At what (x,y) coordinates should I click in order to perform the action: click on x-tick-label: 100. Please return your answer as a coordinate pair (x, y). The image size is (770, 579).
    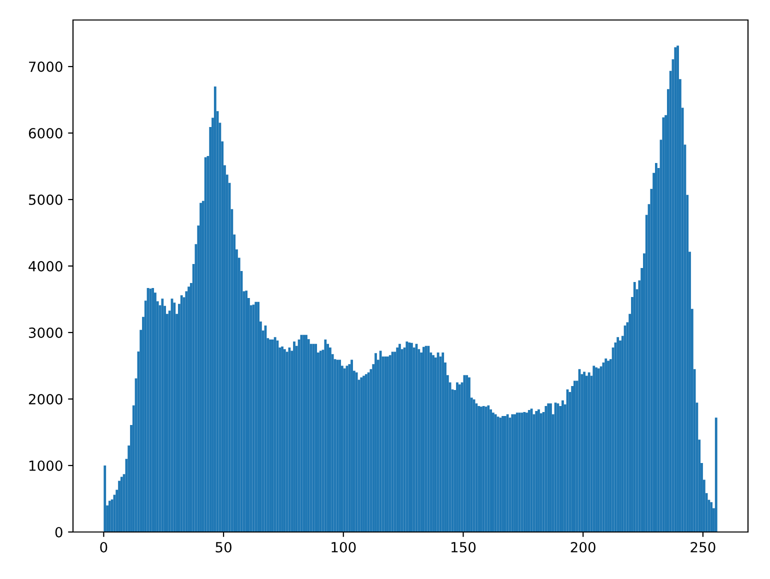
    Looking at the image, I should click on (344, 547).